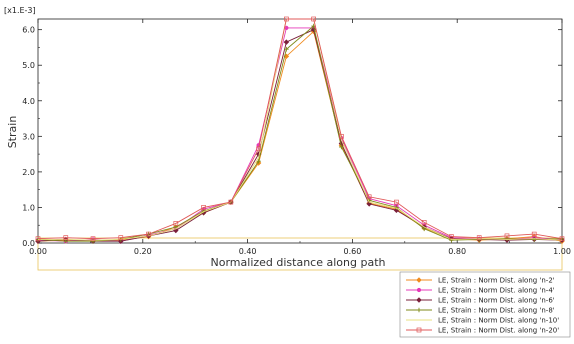 This screenshot has height=344, width=574. What do you see at coordinates (562, 251) in the screenshot?
I see `x-tick-label: 1.00` at bounding box center [562, 251].